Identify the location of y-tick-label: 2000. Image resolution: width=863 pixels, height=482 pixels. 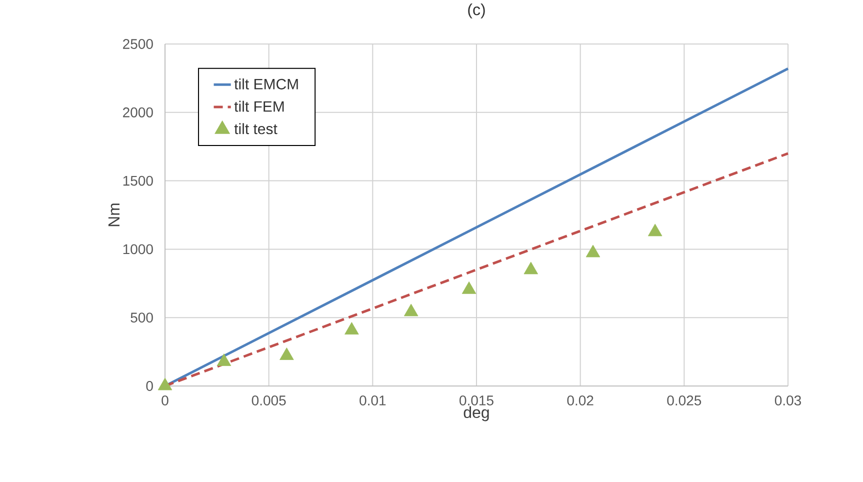
(138, 112).